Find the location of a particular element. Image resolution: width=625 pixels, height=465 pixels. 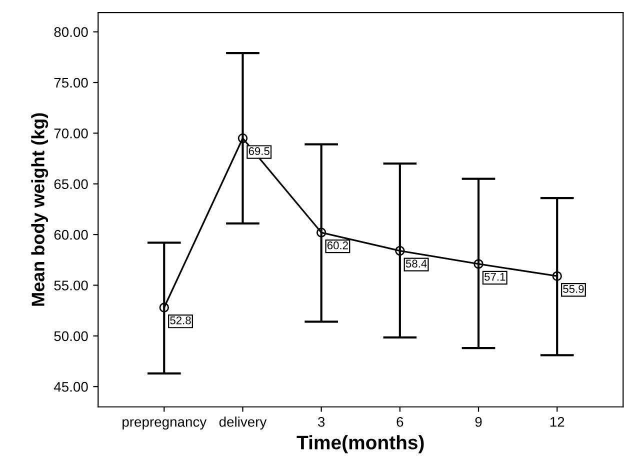

y-tick-label: 45.00 is located at coordinates (71, 387).